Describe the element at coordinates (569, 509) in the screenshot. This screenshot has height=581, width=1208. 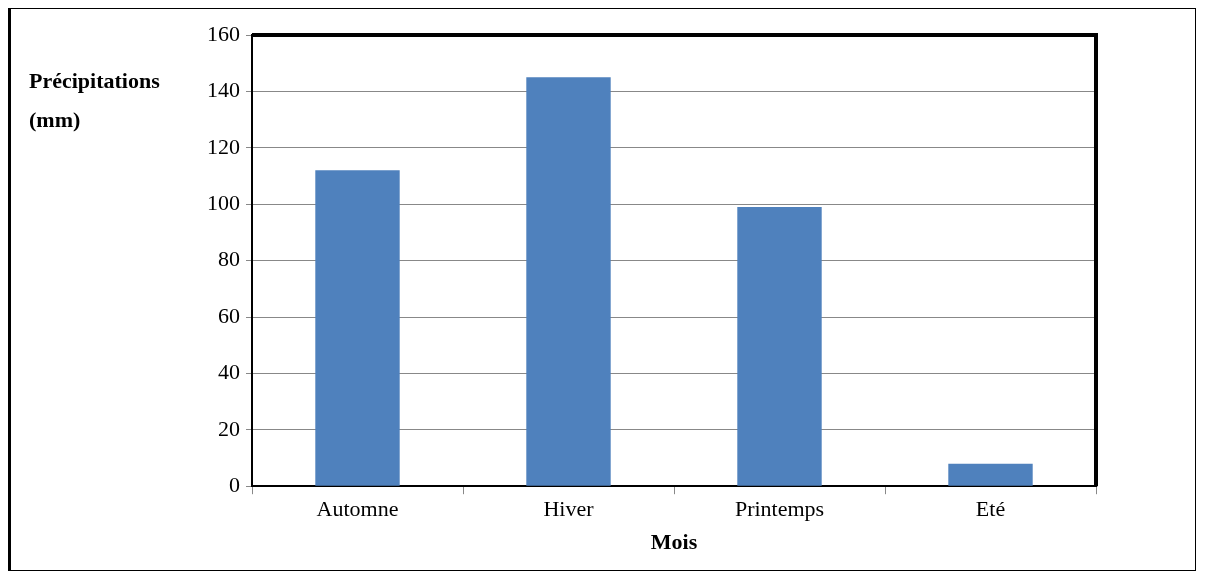
I see `x-tick-label: Hiver` at that location.